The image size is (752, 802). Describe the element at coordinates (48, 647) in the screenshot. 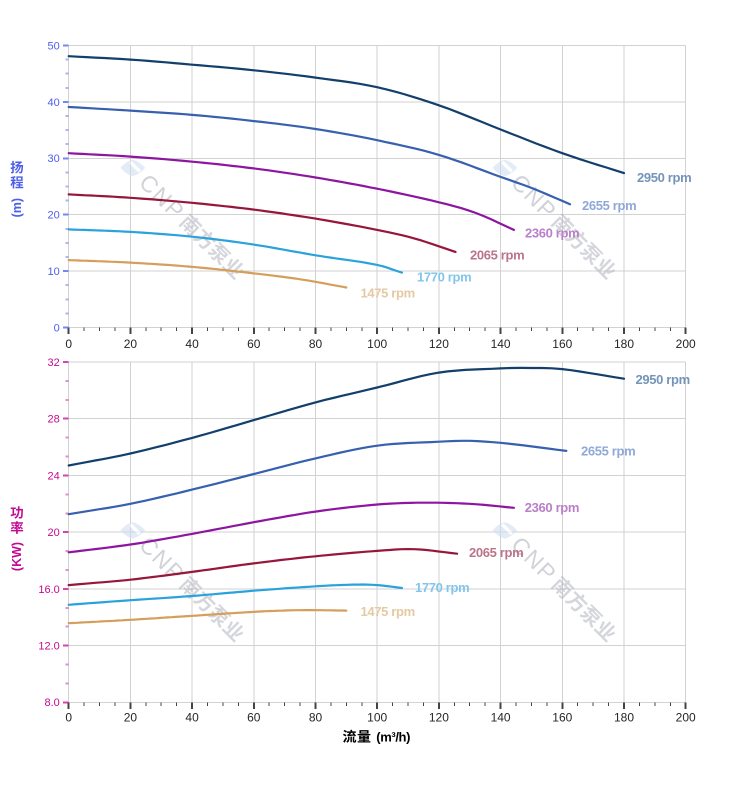

I see `svg-text: 12.0` at that location.